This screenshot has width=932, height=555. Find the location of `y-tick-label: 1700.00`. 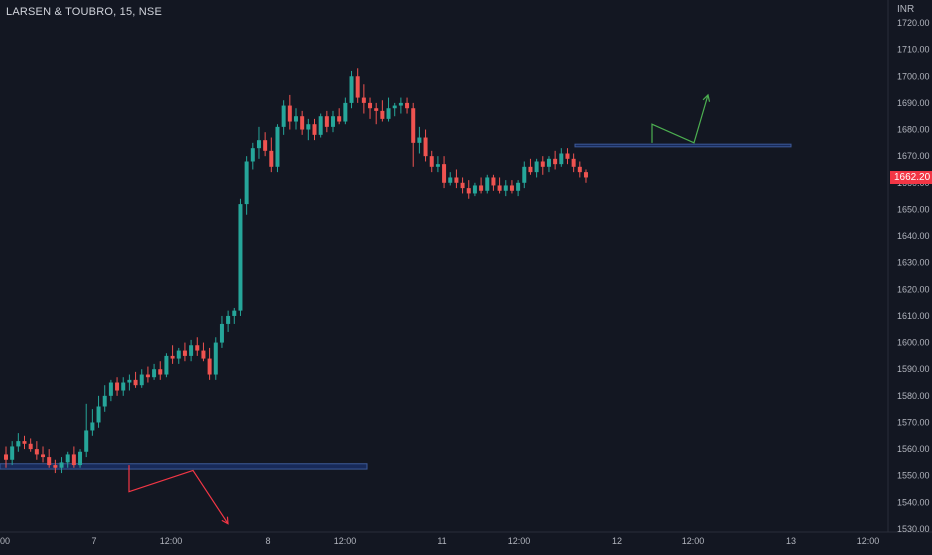

y-tick-label: 1700.00 is located at coordinates (913, 76).